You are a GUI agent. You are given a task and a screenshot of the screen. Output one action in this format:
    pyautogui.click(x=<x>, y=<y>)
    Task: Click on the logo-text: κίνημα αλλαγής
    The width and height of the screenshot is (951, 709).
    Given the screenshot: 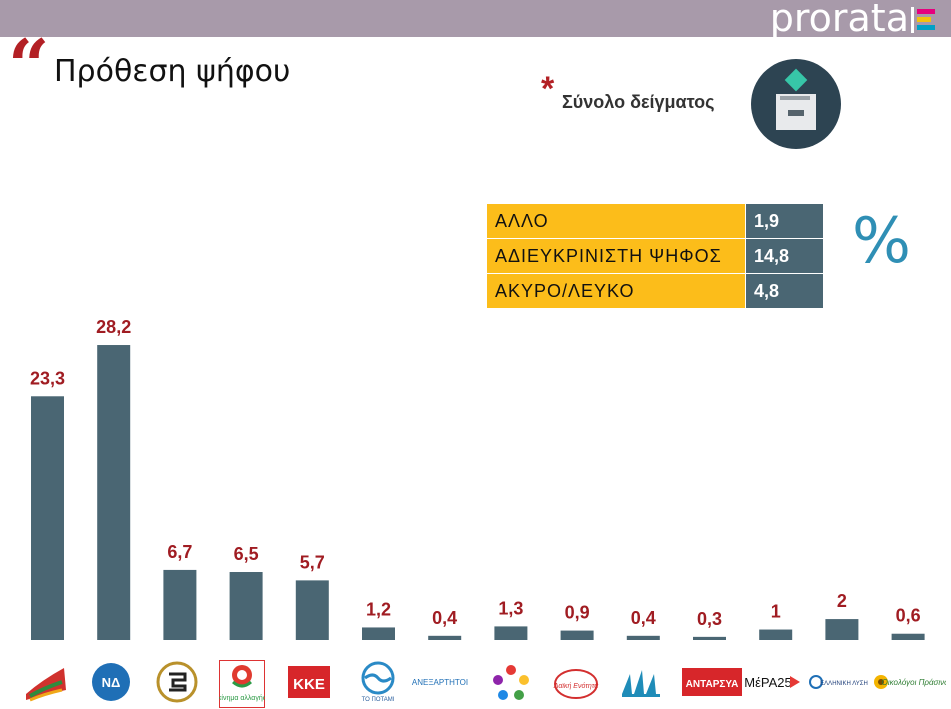 What is the action you would take?
    pyautogui.click(x=242, y=698)
    